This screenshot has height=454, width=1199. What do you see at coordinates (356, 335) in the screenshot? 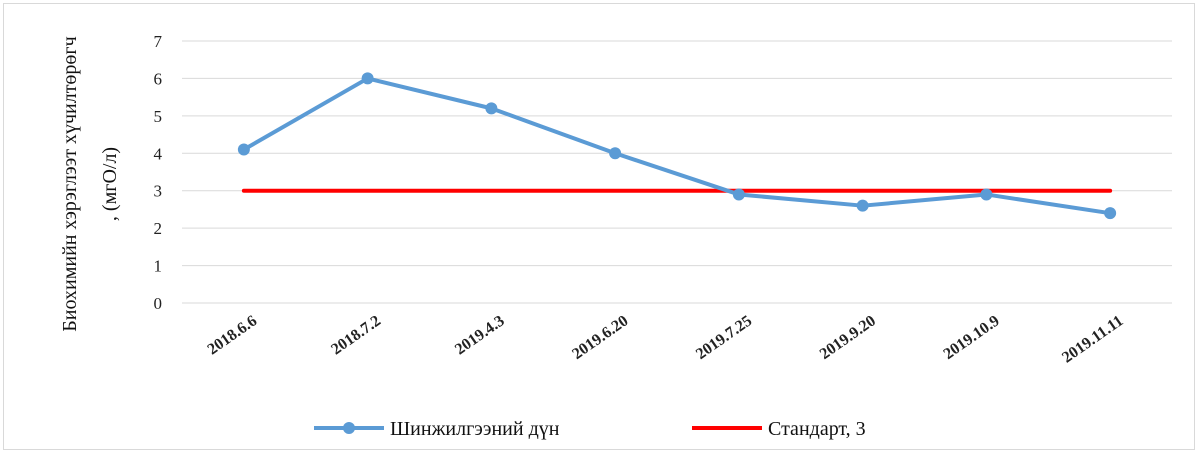
I see `x-tick-label: 2018.7.2` at bounding box center [356, 335].